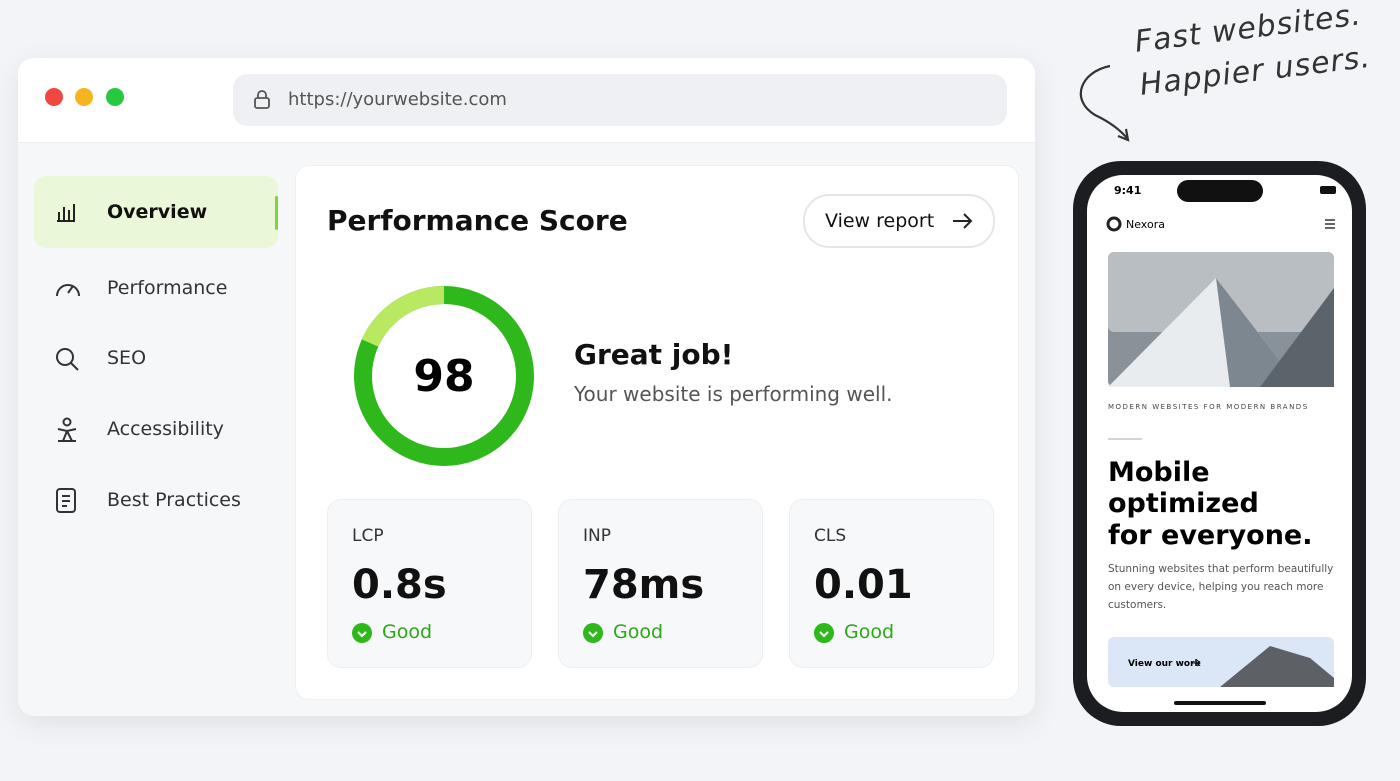  Describe the element at coordinates (276, 213) in the screenshot. I see `active-indicator` at that location.